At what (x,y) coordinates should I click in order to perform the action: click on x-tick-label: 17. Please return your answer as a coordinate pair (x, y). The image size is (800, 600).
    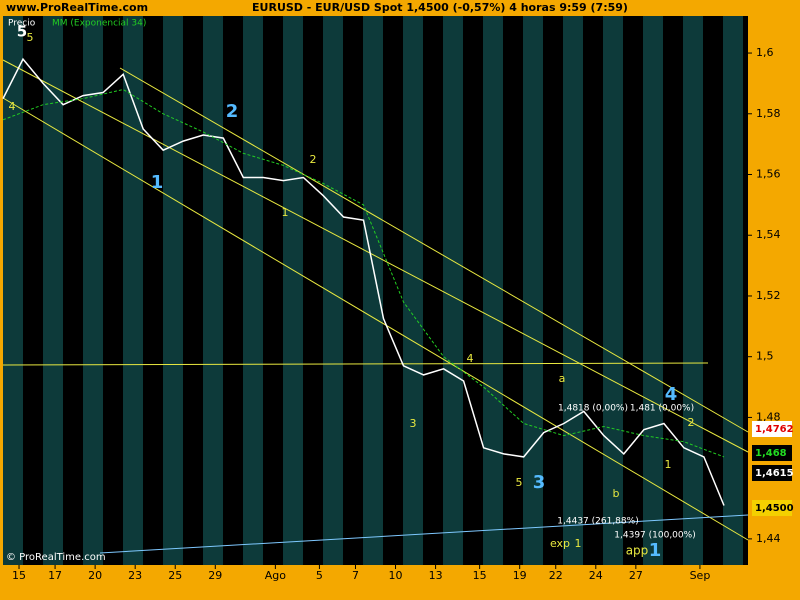
    Looking at the image, I should click on (55, 575).